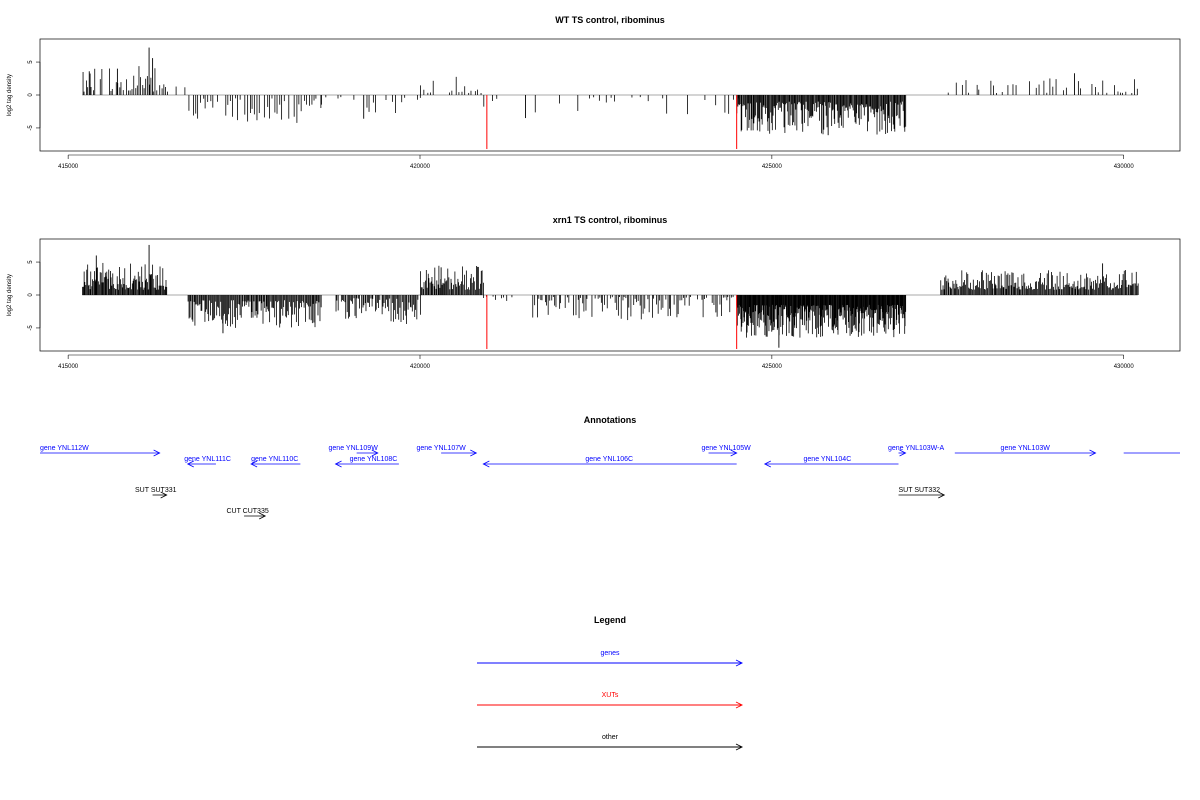  I want to click on legend-label: other, so click(610, 737).